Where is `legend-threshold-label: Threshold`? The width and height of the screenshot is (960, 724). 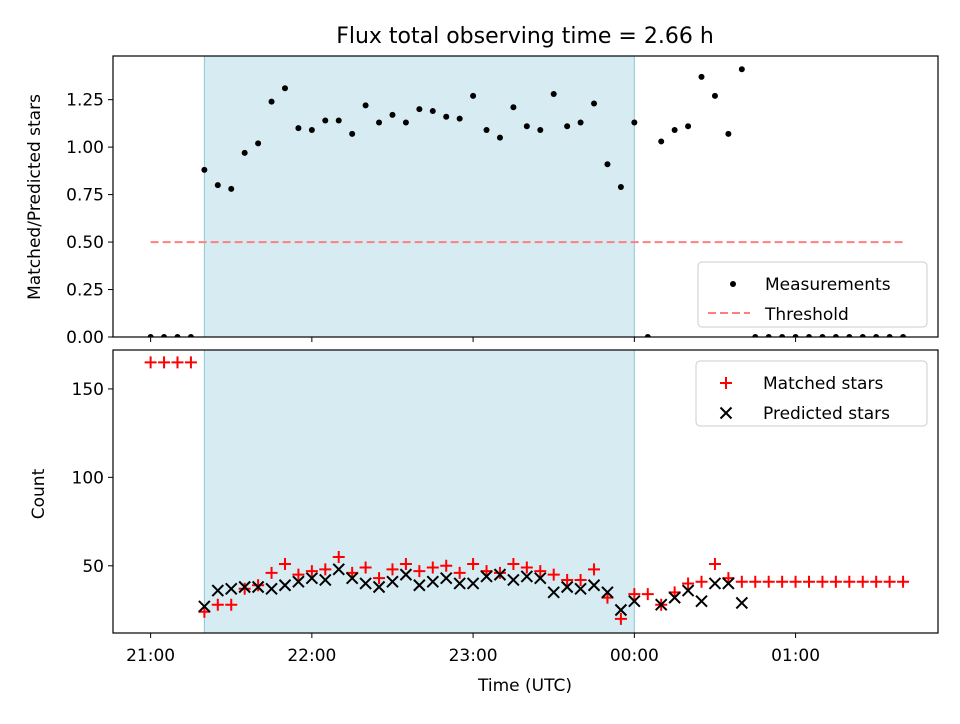 legend-threshold-label: Threshold is located at coordinates (806, 315).